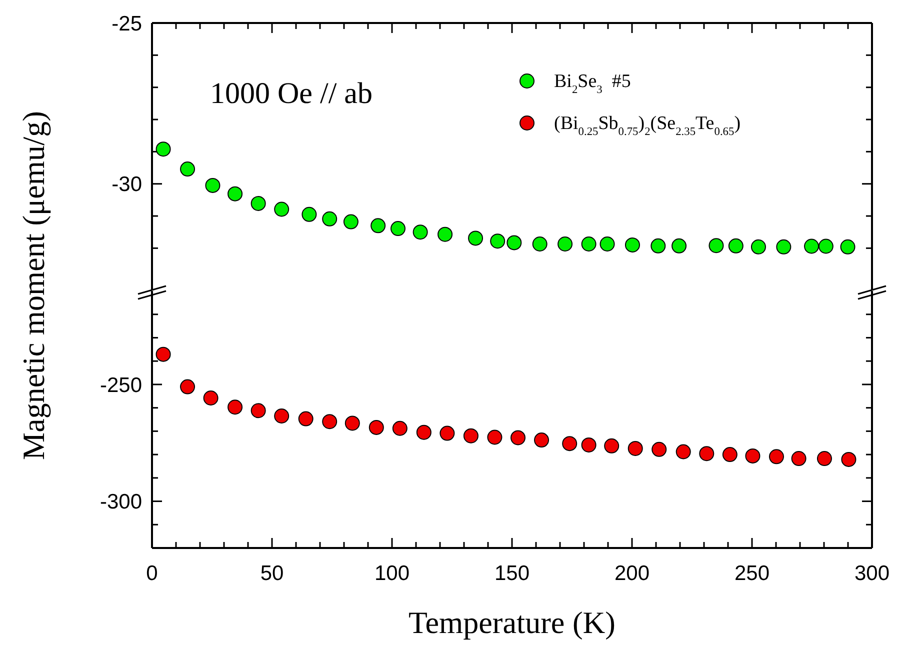 Image resolution: width=900 pixels, height=657 pixels. I want to click on x-tick-label: 200, so click(632, 573).